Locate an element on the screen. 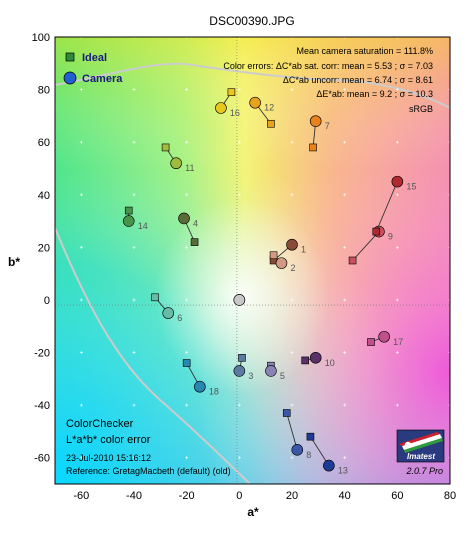  legend-camera-marker is located at coordinates (70, 78).